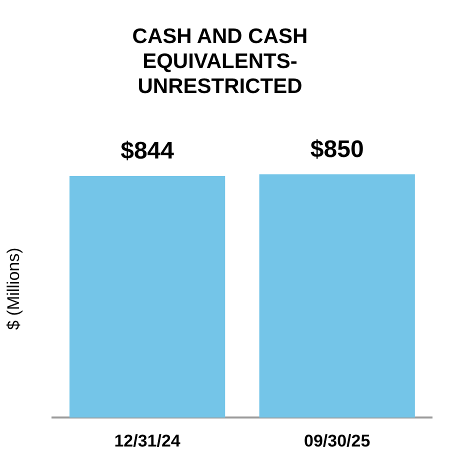  What do you see at coordinates (13, 289) in the screenshot?
I see `y-axis-title: $ (Millions)` at bounding box center [13, 289].